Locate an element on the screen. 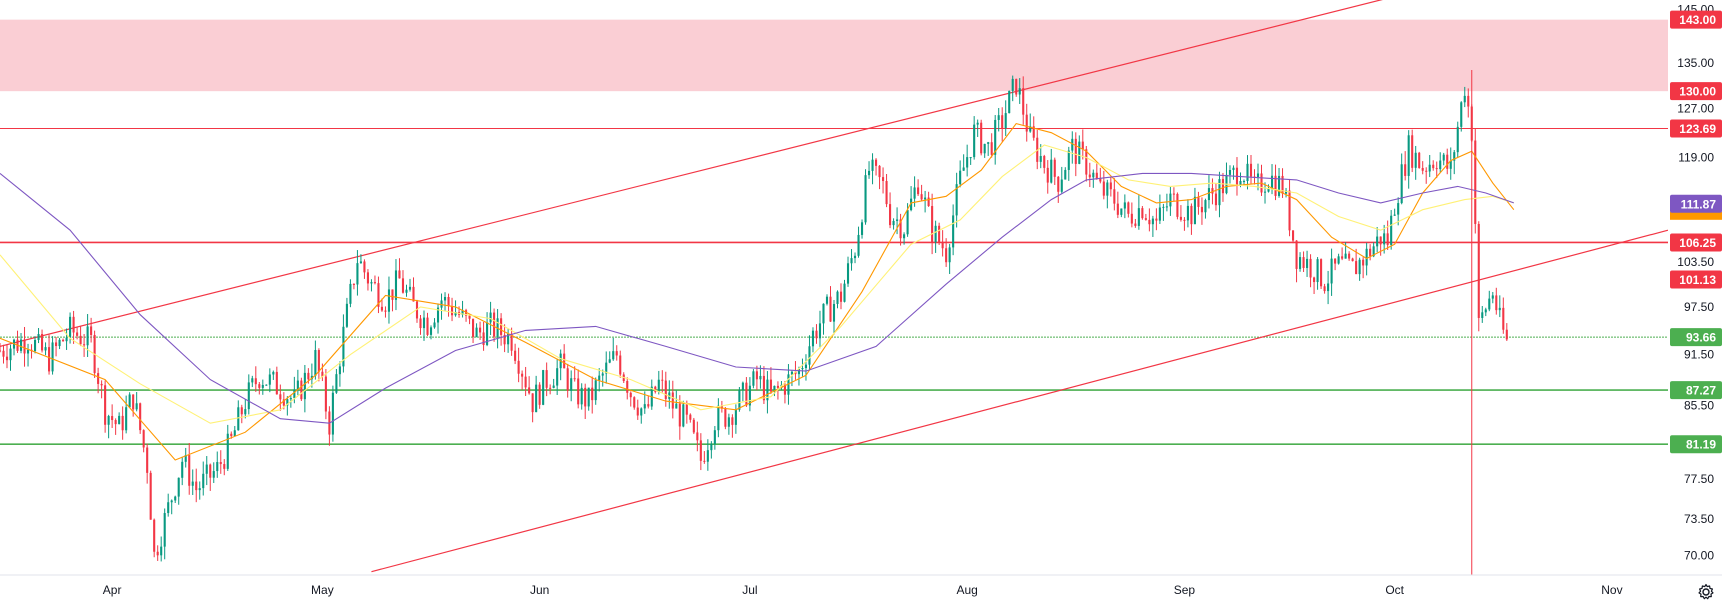 This screenshot has width=1722, height=611. level-badge-143.00 is located at coordinates (1696, 19).